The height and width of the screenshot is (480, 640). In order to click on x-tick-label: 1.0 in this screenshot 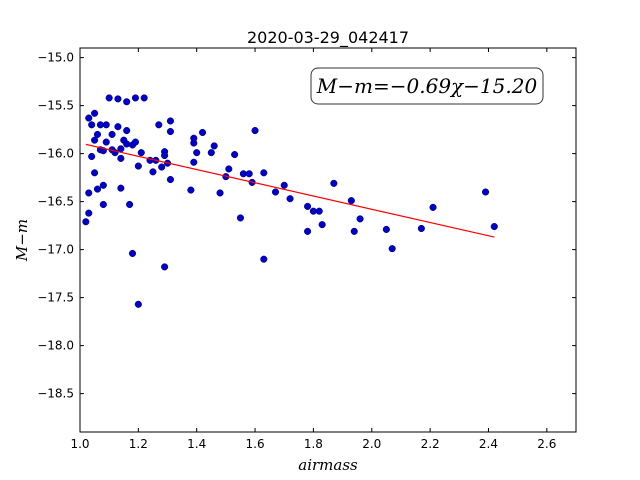, I will do `click(79, 444)`.